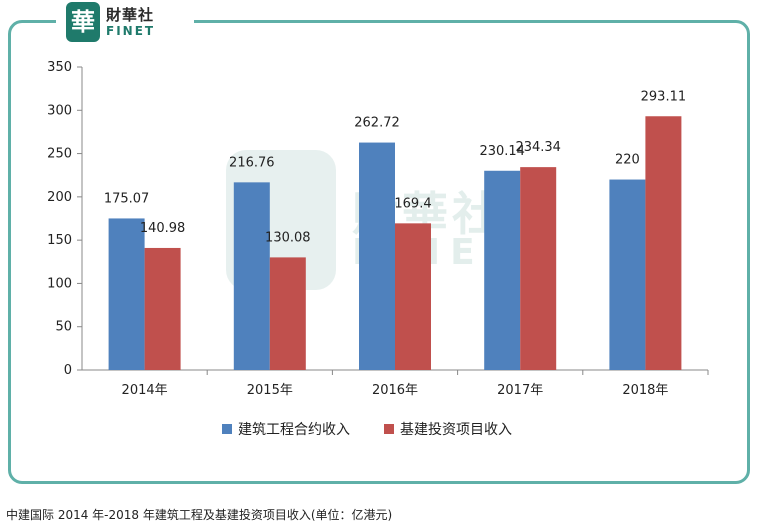  I want to click on y-tick-label: 150, so click(59, 240).